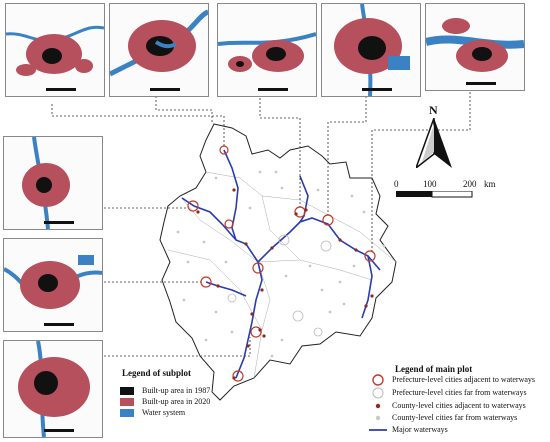 The image size is (550, 442). I want to click on prefecture-cities-far, so click(279, 285).